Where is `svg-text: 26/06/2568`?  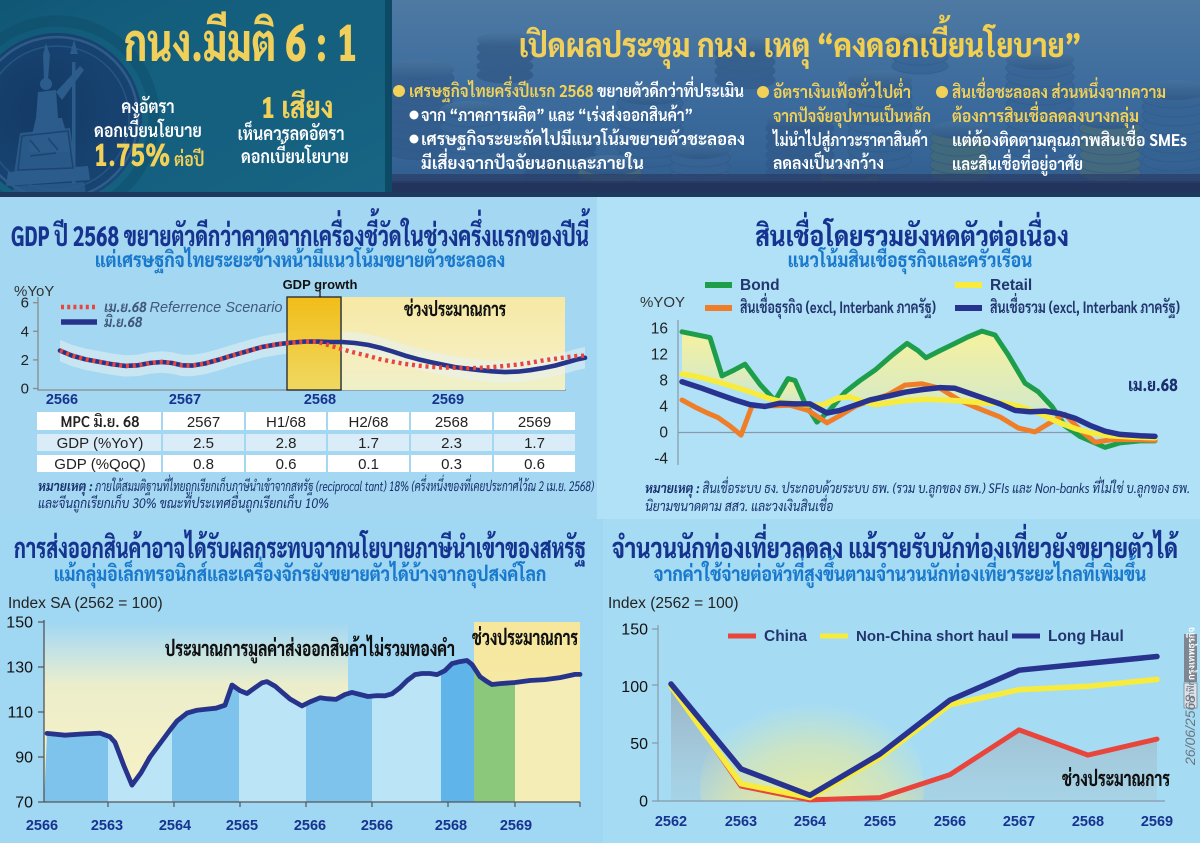 svg-text: 26/06/2568 is located at coordinates (1190, 730).